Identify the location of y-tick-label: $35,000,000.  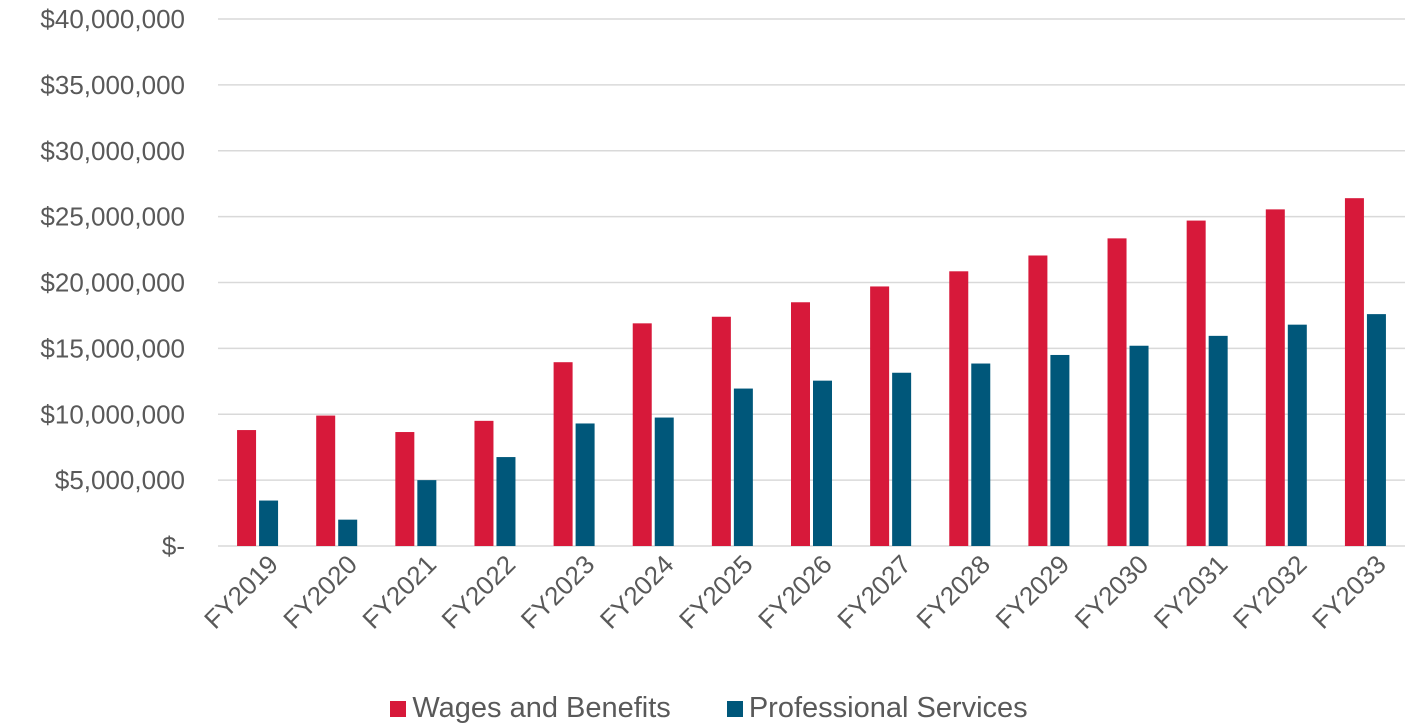
(112, 85).